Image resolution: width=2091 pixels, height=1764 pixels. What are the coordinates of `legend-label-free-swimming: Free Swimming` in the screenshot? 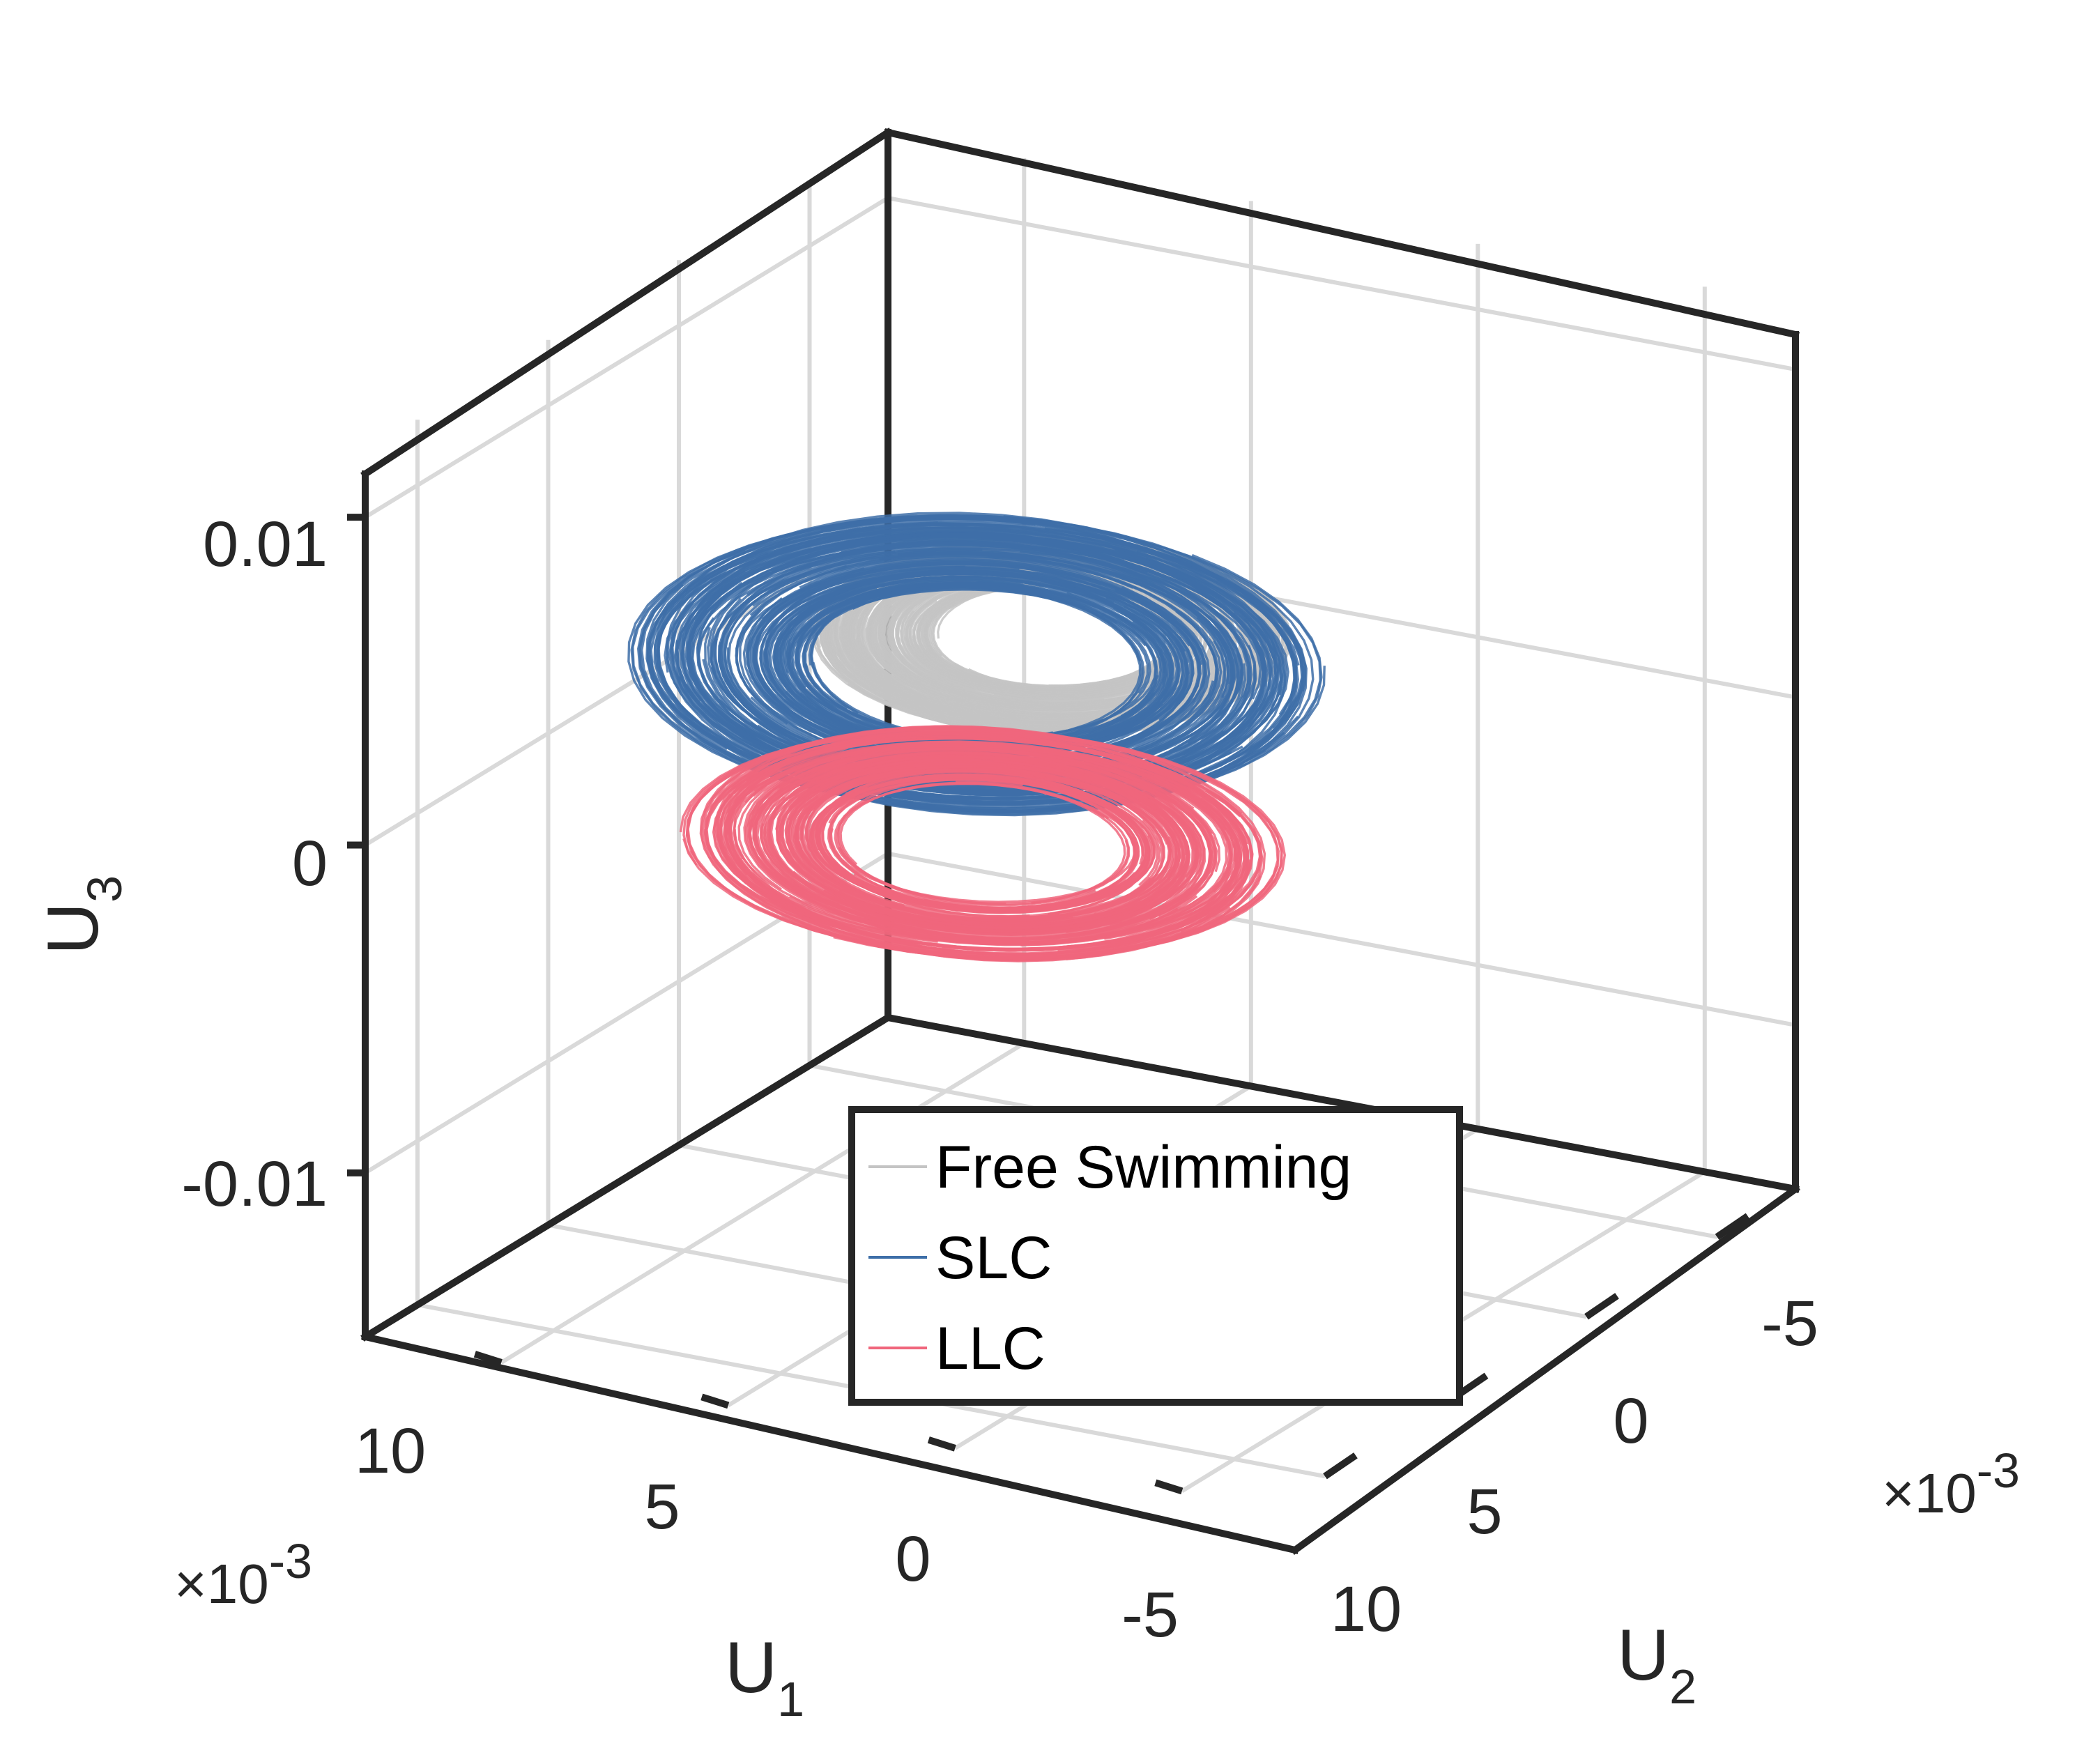 It's located at (1143, 1167).